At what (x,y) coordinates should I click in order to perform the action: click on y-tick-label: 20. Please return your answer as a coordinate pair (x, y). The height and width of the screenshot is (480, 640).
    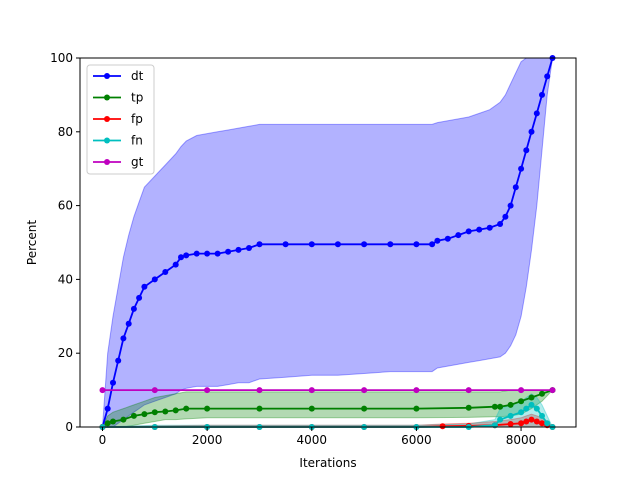
    Looking at the image, I should click on (65, 353).